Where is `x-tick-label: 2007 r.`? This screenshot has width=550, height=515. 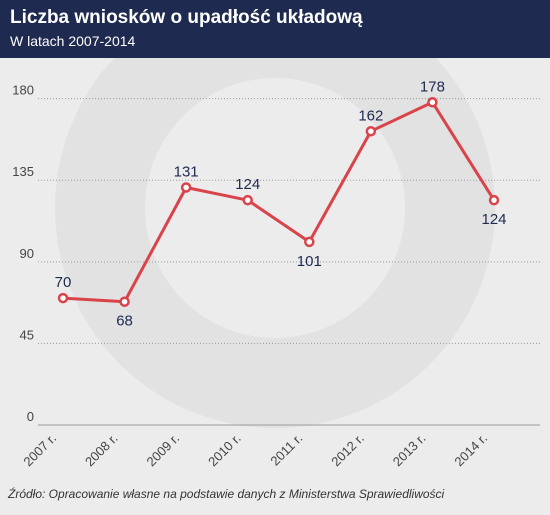
x-tick-label: 2007 r. is located at coordinates (39, 450).